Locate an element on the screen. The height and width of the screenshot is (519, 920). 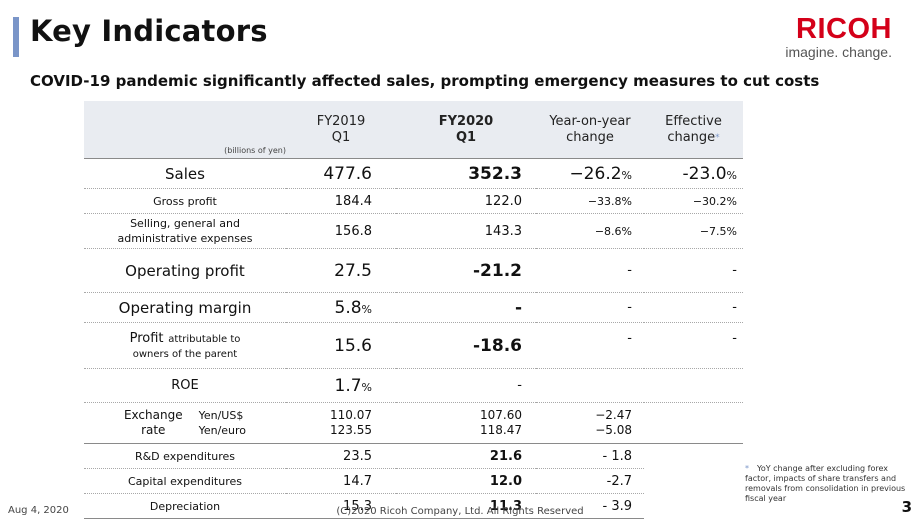
col-header-line1: FY2019 is located at coordinates (341, 121).